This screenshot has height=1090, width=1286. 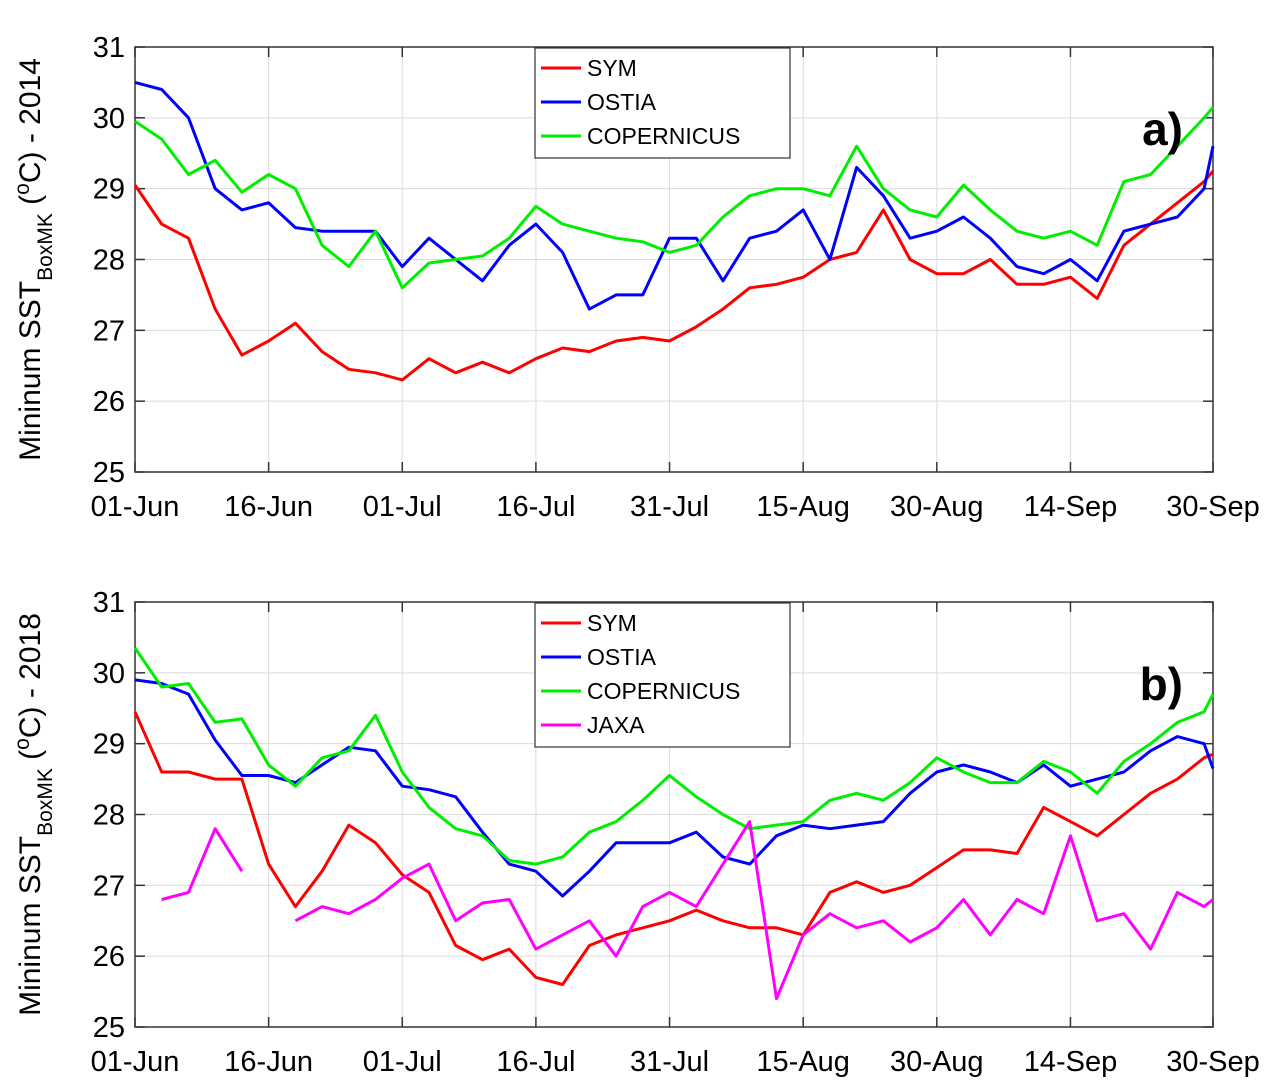 I want to click on y-axis-label: Mininum SSTBoxMK (oC) - 2014, so click(x=34, y=259).